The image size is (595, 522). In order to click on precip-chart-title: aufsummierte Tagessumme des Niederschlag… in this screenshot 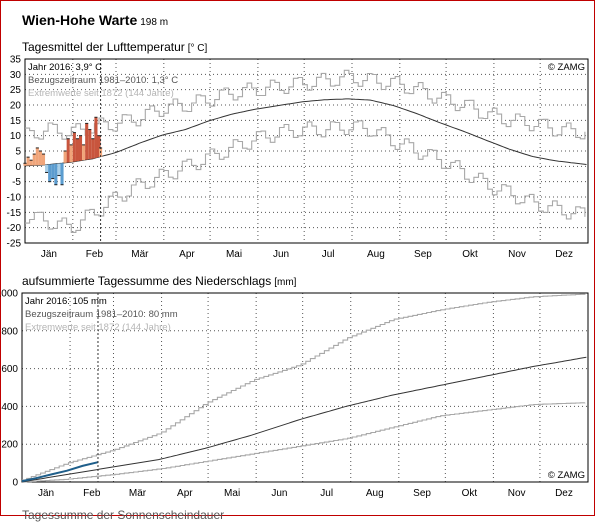, I will do `click(159, 281)`.